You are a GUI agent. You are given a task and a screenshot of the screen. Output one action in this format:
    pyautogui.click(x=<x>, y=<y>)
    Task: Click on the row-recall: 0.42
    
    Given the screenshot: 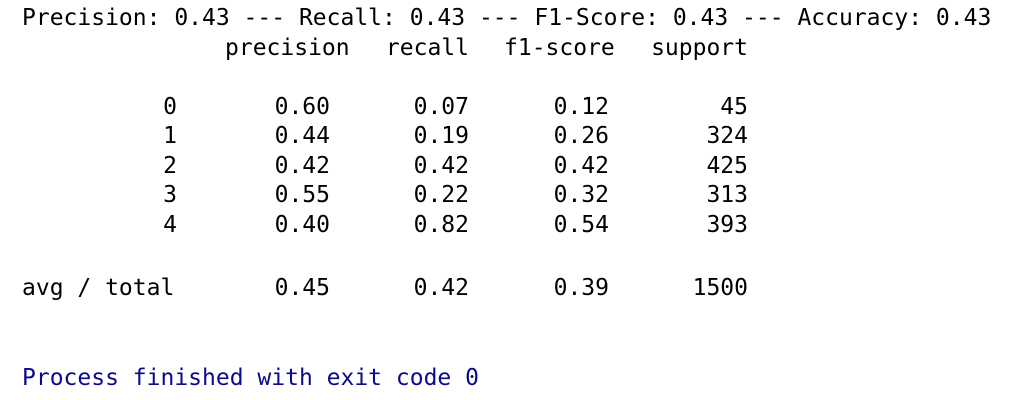 What is the action you would take?
    pyautogui.click(x=441, y=166)
    